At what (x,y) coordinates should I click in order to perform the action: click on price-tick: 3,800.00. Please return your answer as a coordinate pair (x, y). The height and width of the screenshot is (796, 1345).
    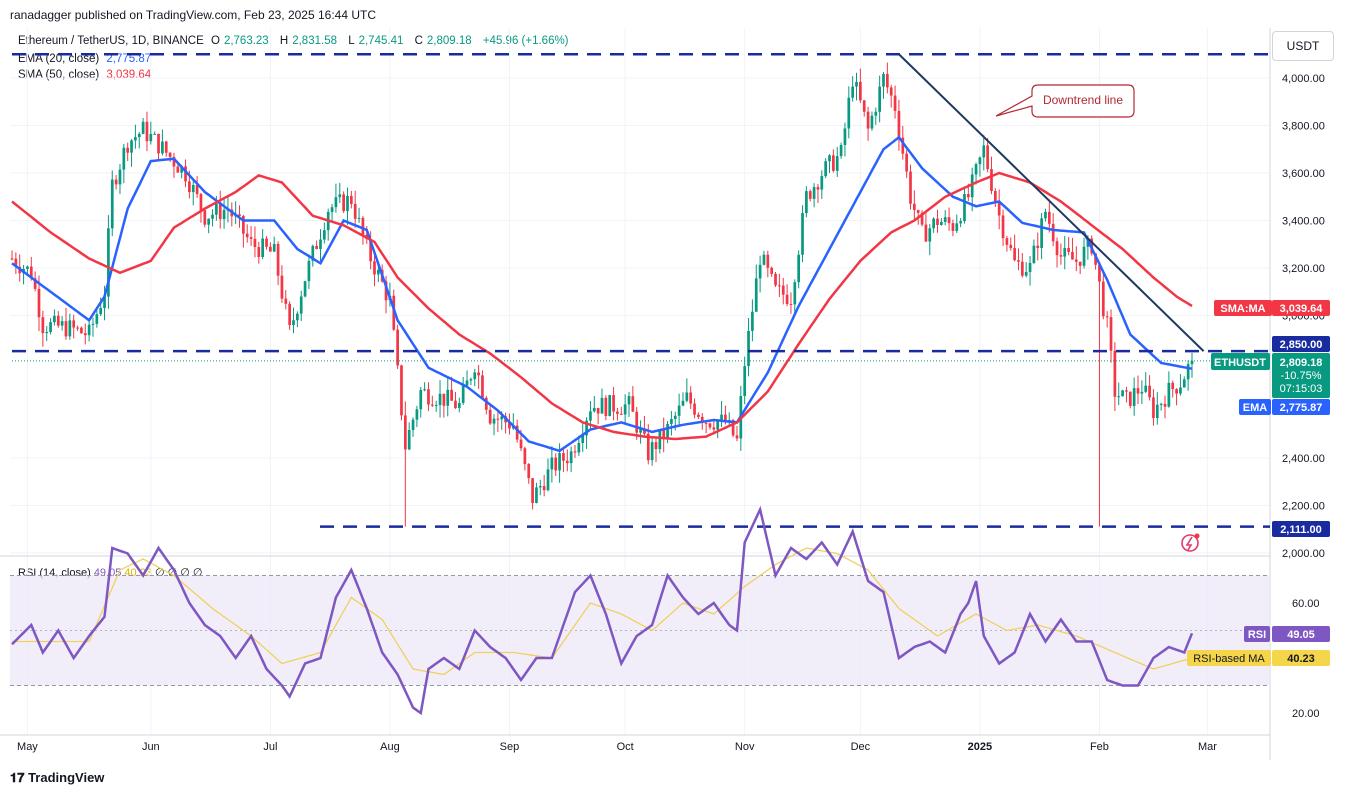
    Looking at the image, I should click on (1303, 127).